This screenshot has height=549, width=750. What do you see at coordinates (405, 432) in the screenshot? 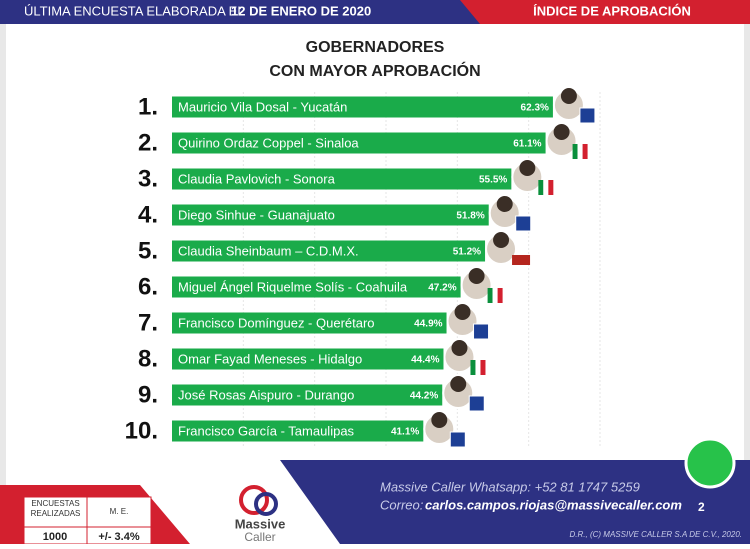
I see `value-label: 41.1%` at bounding box center [405, 432].